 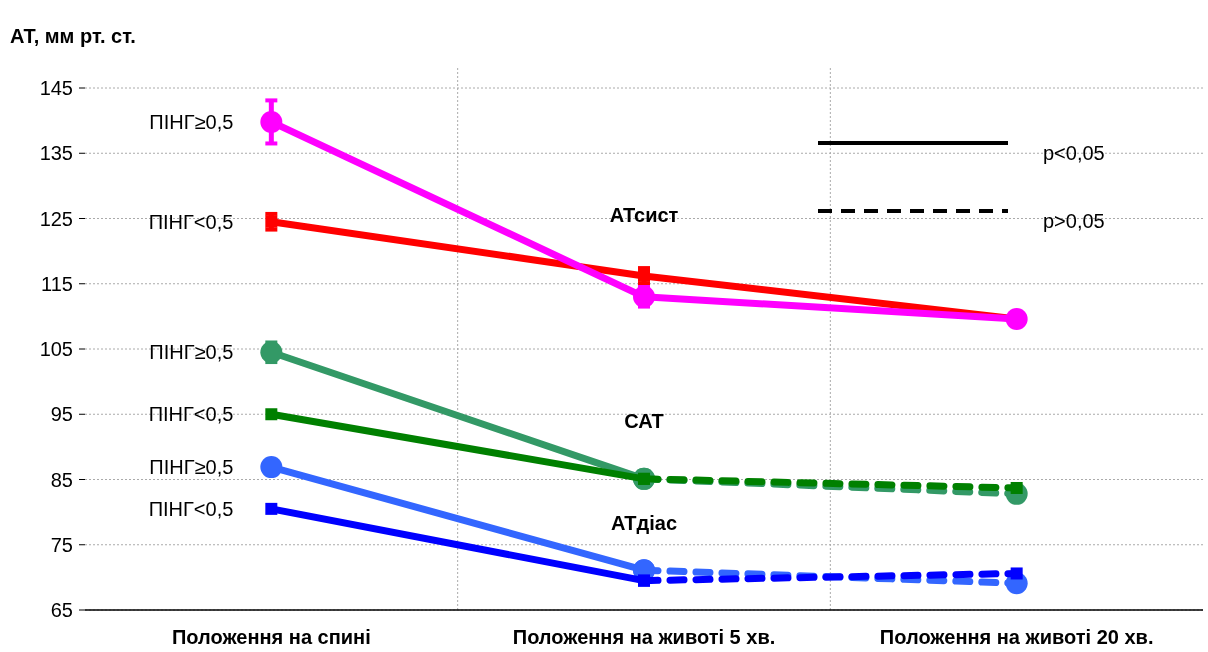 What do you see at coordinates (644, 523) in the screenshot?
I see `annotation: АТдіас` at bounding box center [644, 523].